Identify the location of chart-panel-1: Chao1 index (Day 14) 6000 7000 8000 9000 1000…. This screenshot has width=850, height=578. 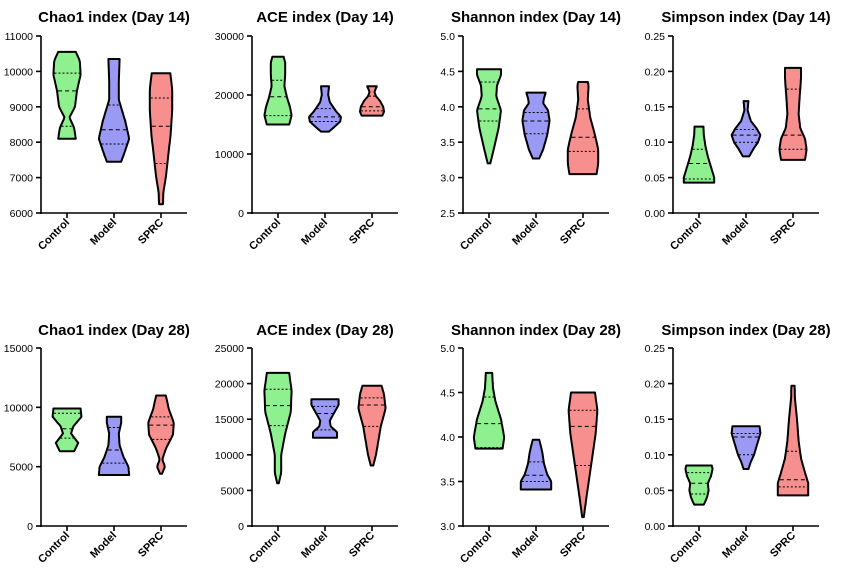
(97, 131).